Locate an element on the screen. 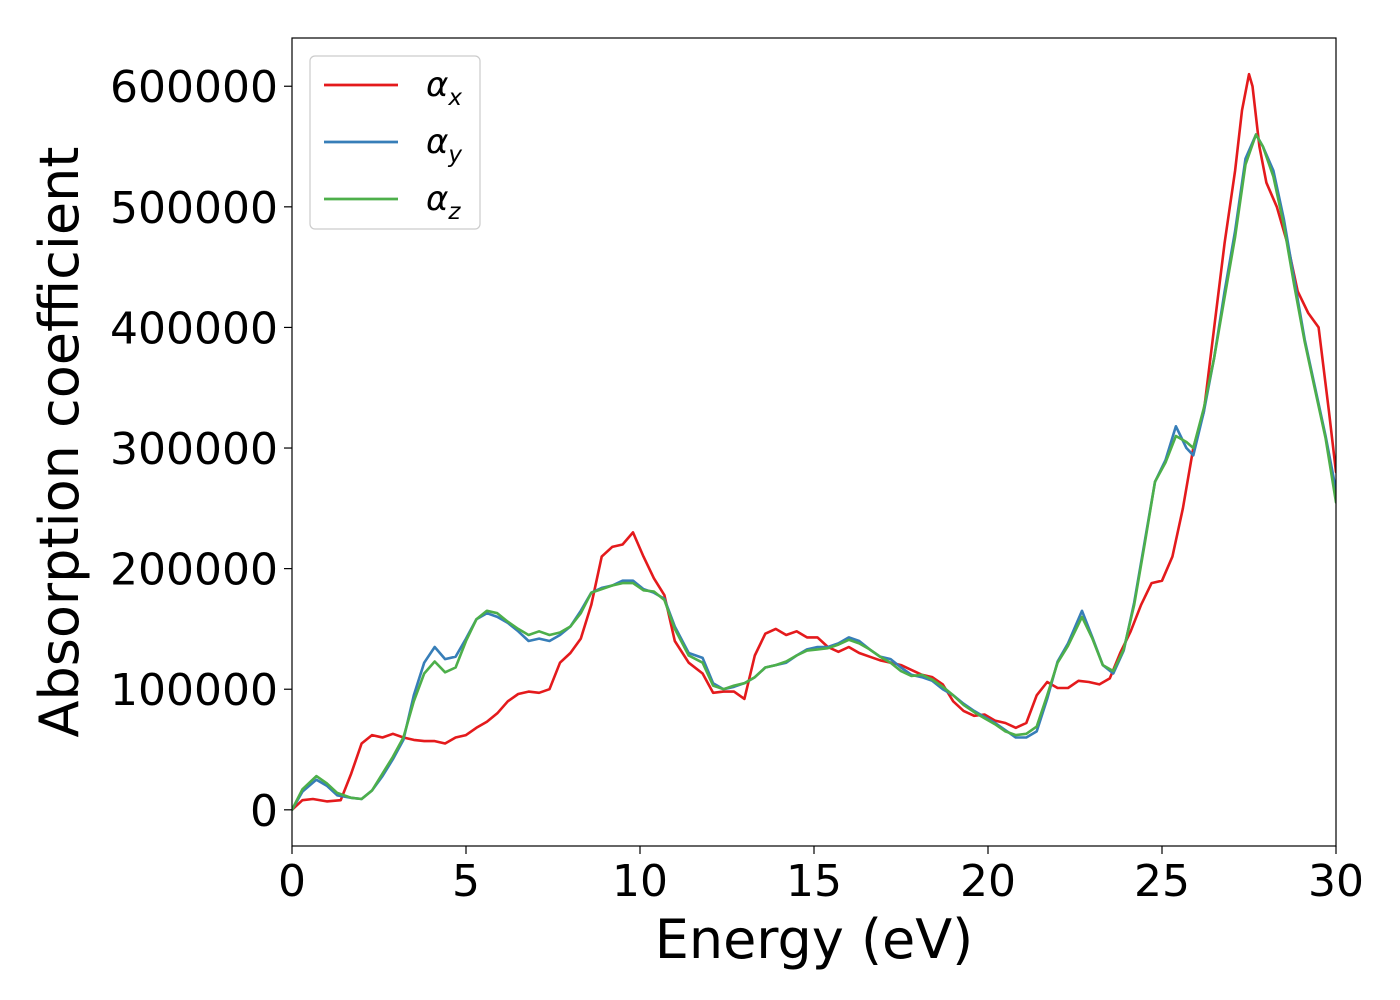 Image resolution: width=1400 pixels, height=1000 pixels. y-axis-ticks: 0 100000 200000 300000 400000 500000 600000 is located at coordinates (201, 449).